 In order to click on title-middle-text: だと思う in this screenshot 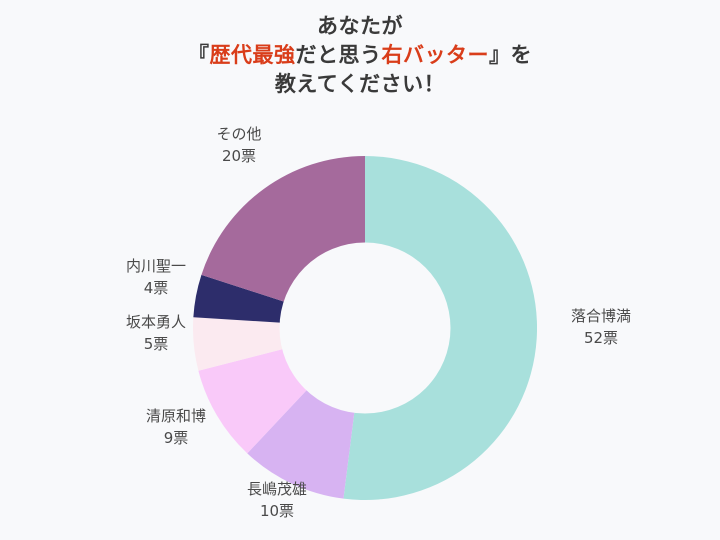, I will do `click(338, 54)`.